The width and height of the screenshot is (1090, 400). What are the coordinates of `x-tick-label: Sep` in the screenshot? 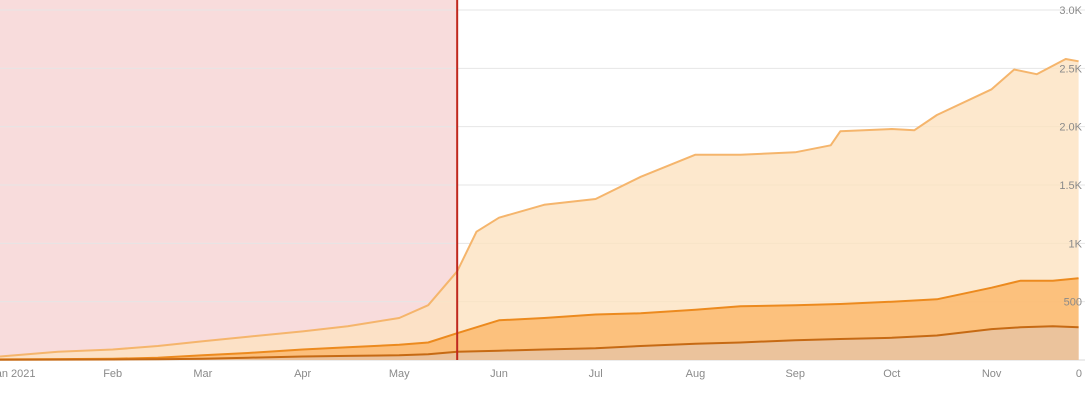 It's located at (795, 374).